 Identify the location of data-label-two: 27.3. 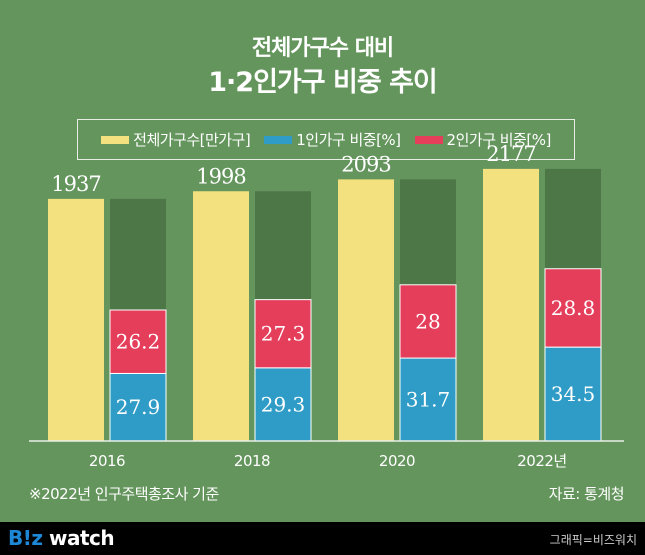
(283, 334).